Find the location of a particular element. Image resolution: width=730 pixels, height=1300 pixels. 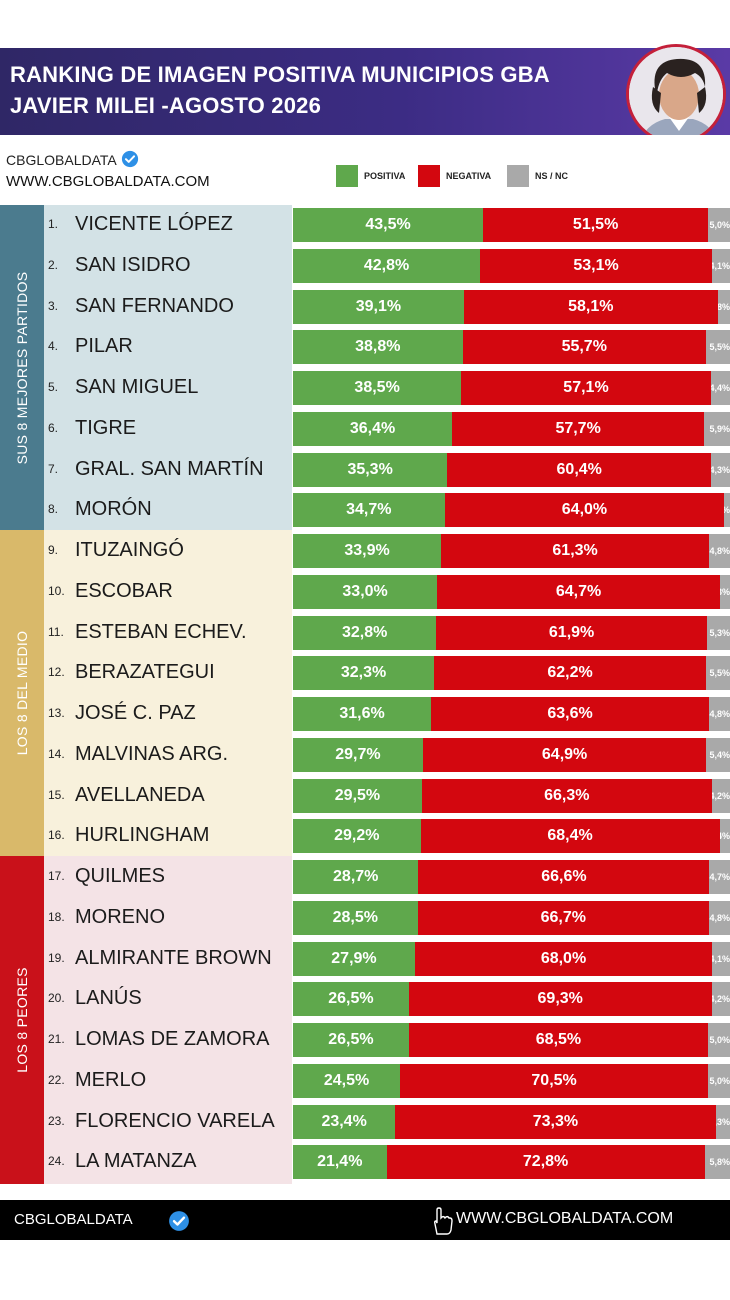

municipio-row: 24. LA MATANZA 21,4% 72,8% 5,8% is located at coordinates (365, 1163).